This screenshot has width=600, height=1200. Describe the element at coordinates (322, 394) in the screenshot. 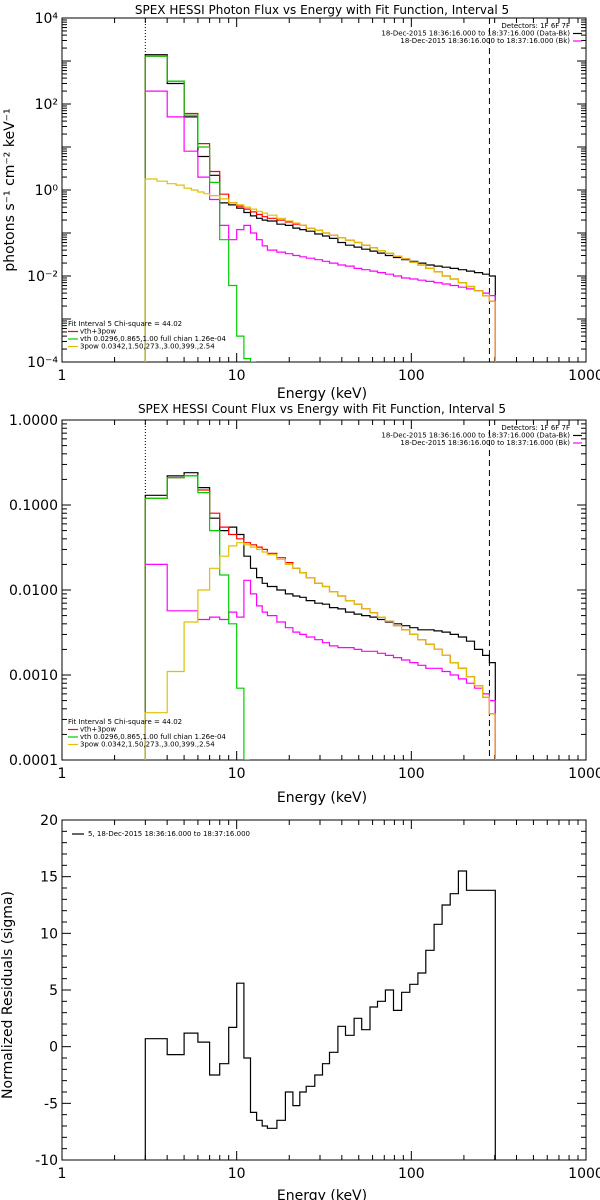

I see `photon-flux-xlabel: Energy (keV)` at that location.